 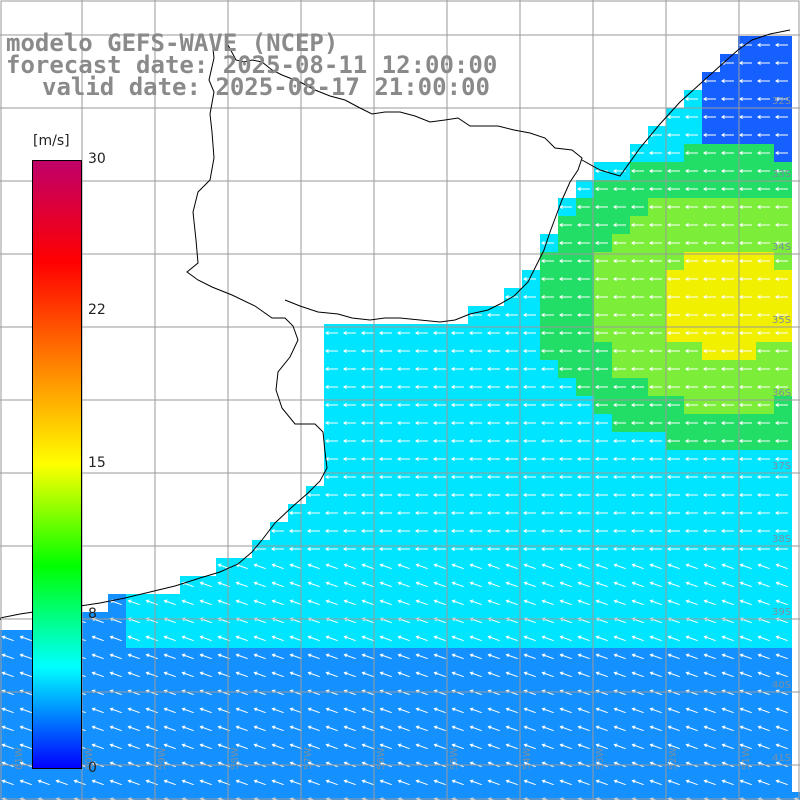 I want to click on valid-date: valid date: 2025-08-17 21:00:00, so click(x=266, y=87).